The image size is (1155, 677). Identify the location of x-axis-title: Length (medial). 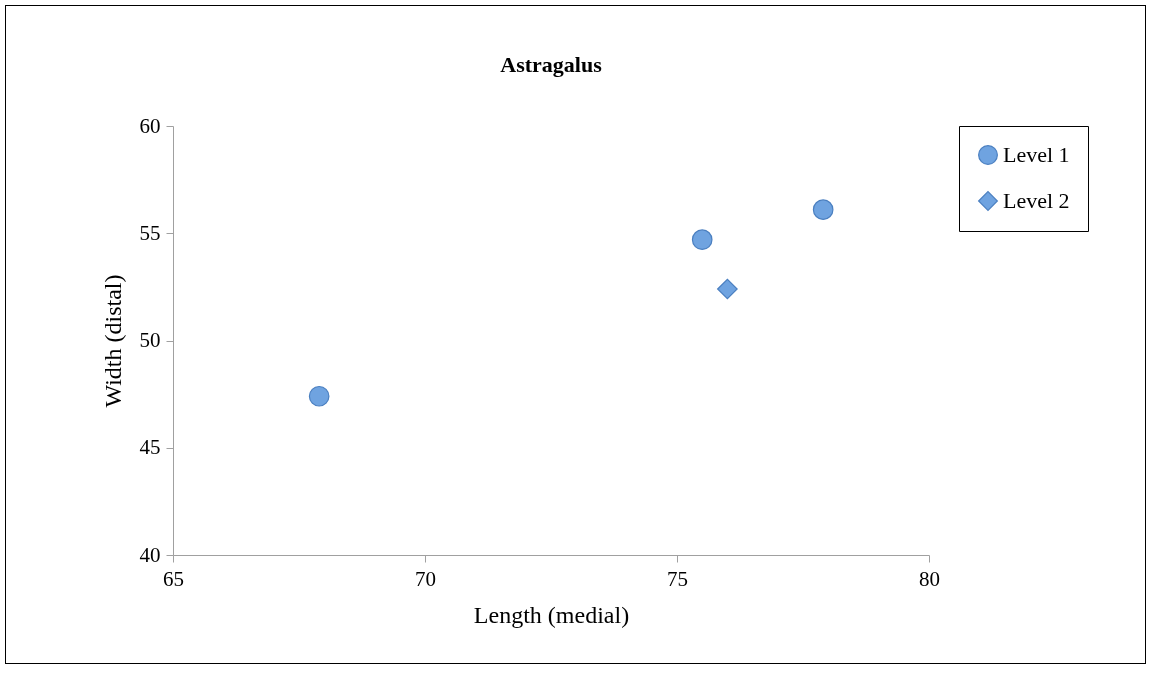
(551, 614).